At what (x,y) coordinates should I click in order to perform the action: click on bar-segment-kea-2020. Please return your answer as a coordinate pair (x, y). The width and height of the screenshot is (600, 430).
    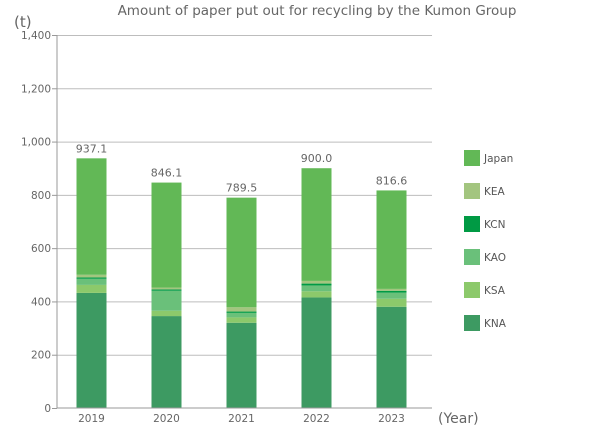
    Looking at the image, I should click on (166, 288).